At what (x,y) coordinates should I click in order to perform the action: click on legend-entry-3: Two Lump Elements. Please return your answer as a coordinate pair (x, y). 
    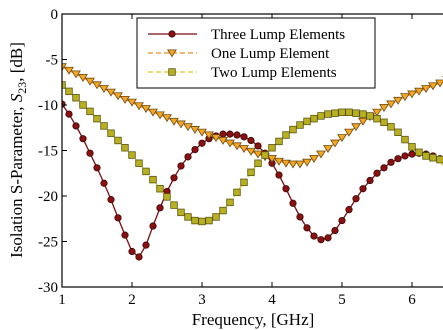
    Looking at the image, I should click on (242, 73).